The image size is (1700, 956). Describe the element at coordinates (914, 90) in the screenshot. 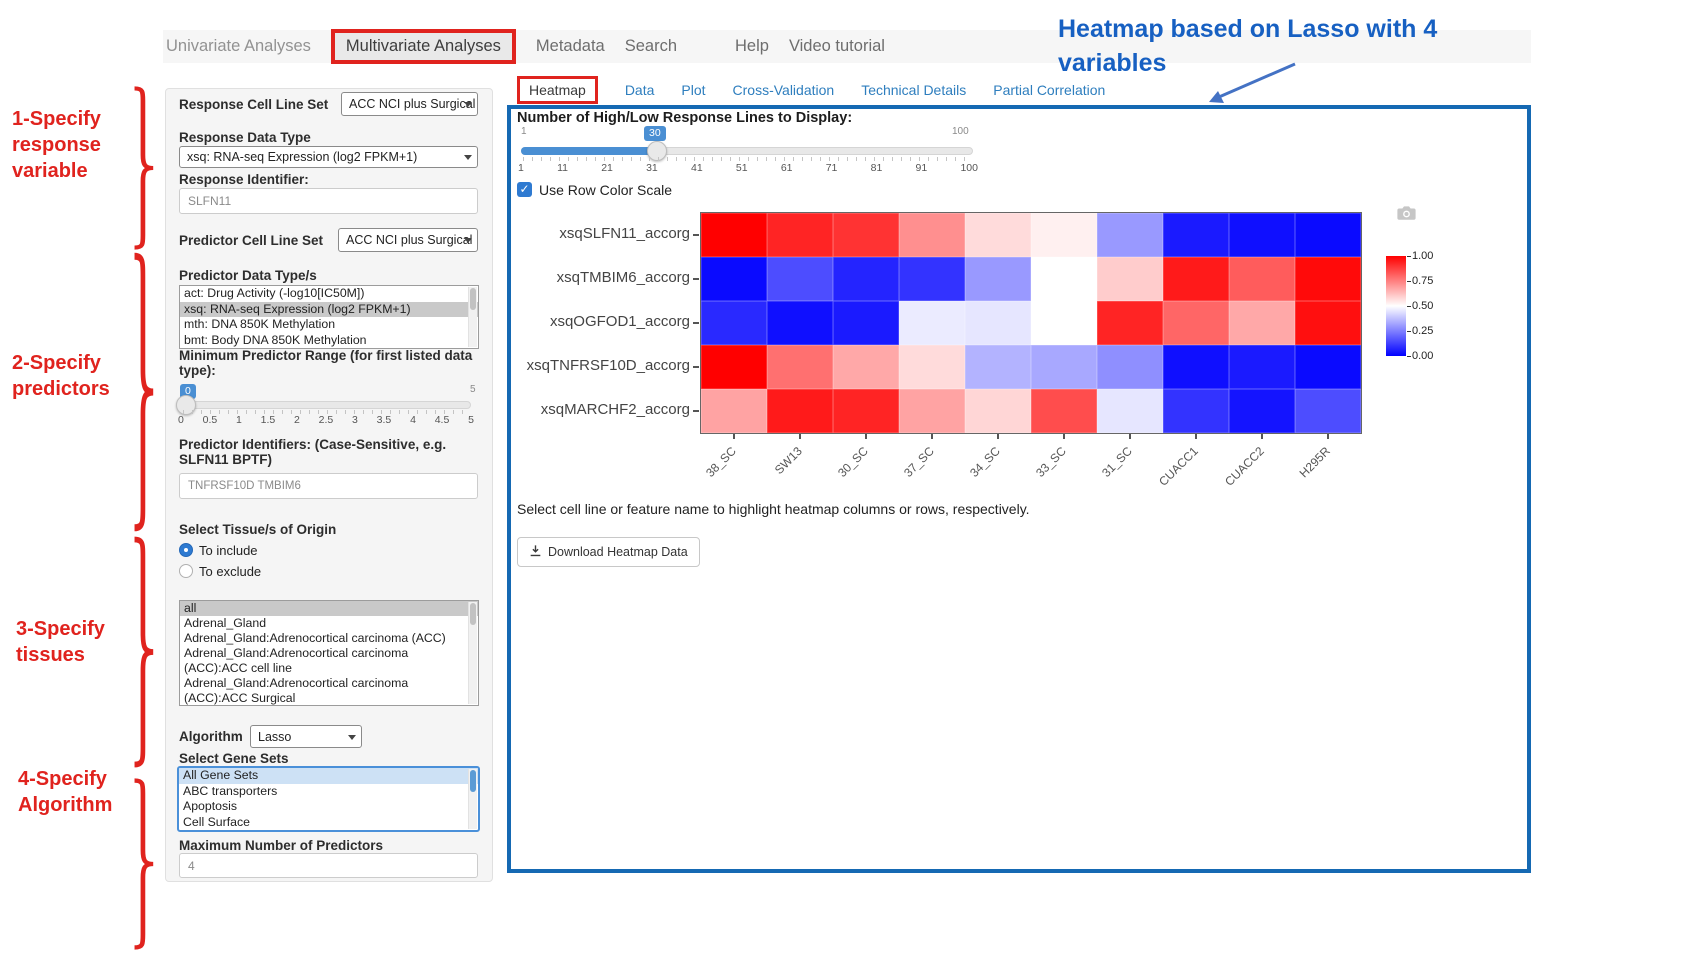

I see `tab-technical-details: Technical Details` at that location.